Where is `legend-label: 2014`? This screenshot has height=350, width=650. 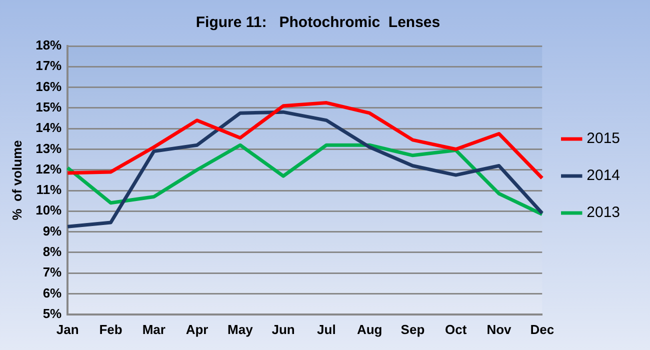
legend-label: 2014 is located at coordinates (603, 175).